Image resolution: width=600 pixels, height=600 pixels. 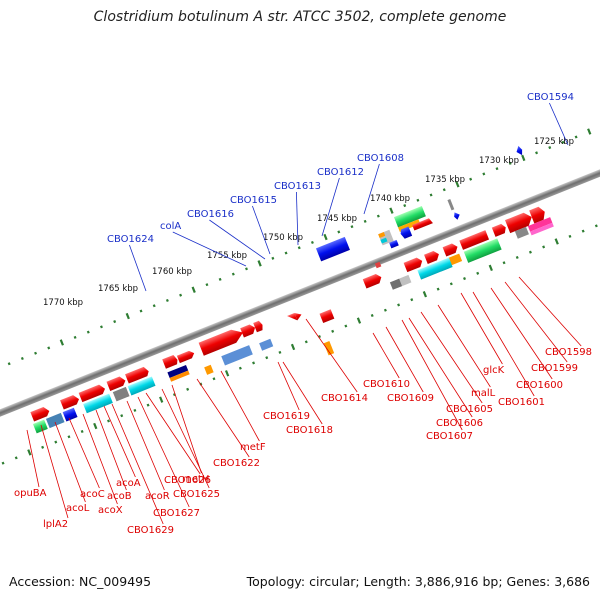 I want to click on gene-label: CBO1614, so click(x=344, y=398).